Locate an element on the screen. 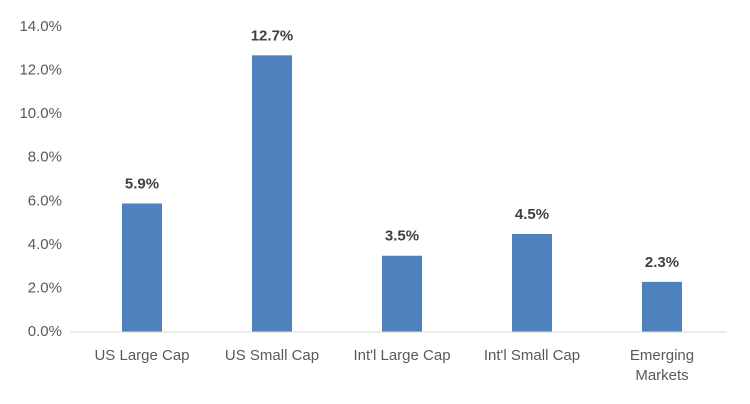  y-tick-label: 10.0% is located at coordinates (40, 113).